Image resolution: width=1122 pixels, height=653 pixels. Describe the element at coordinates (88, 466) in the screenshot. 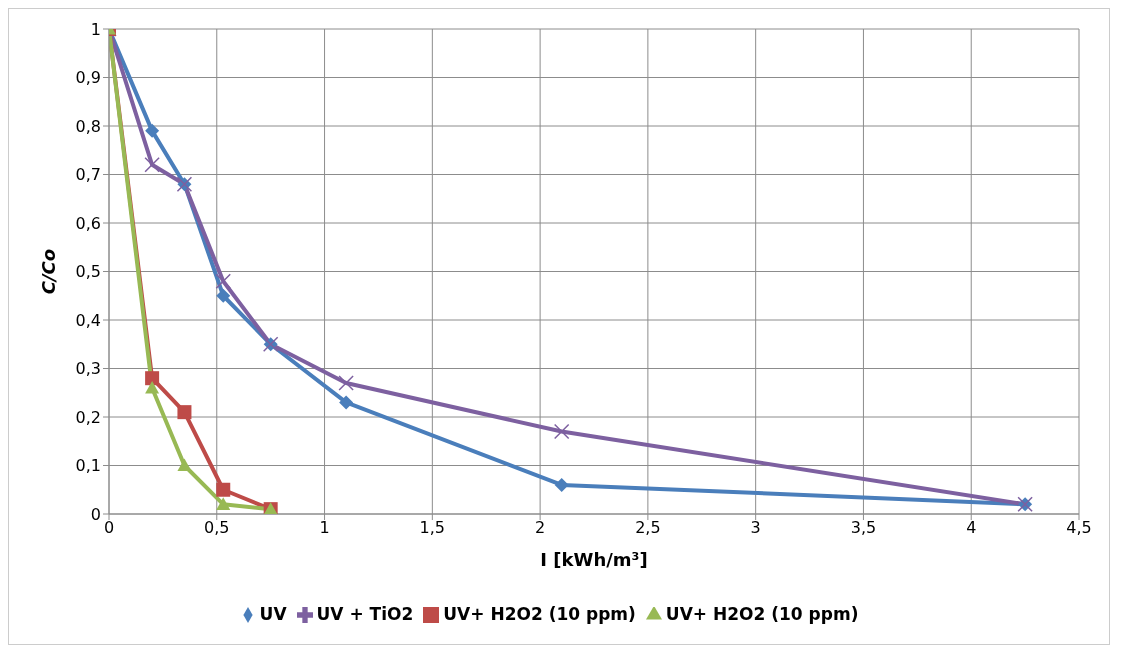

I see `y-tick-label: 0,1` at that location.